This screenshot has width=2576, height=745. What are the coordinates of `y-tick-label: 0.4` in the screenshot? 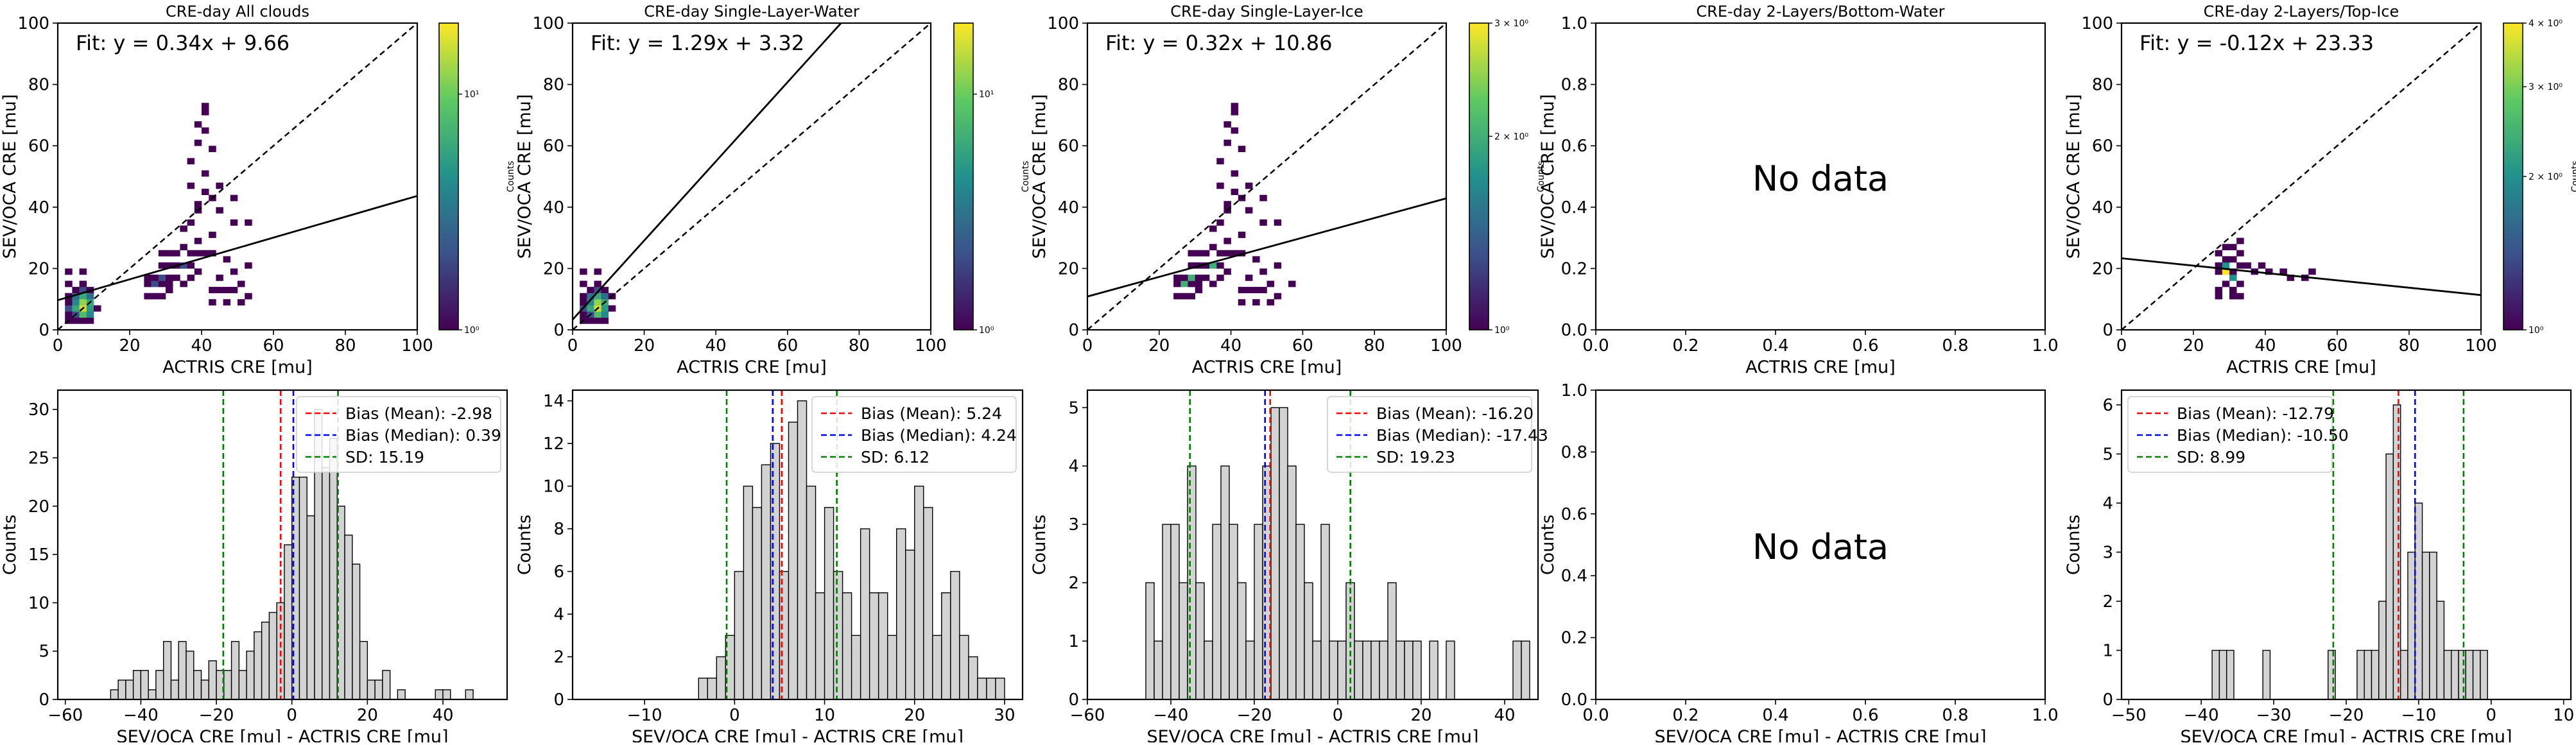 It's located at (1574, 208).